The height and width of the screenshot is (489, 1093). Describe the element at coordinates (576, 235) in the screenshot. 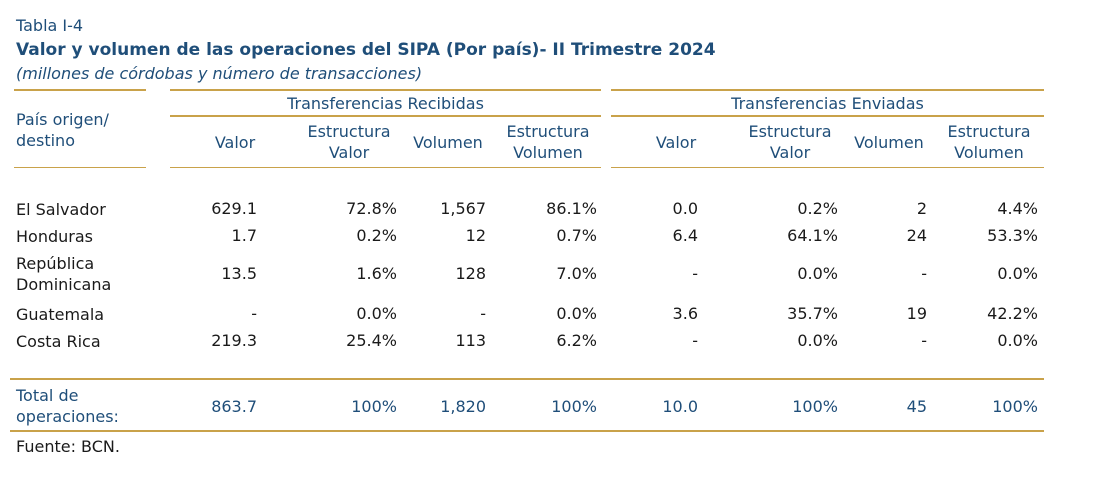

I see `cell-estructura-volumen-recibidas: 0.7%` at that location.